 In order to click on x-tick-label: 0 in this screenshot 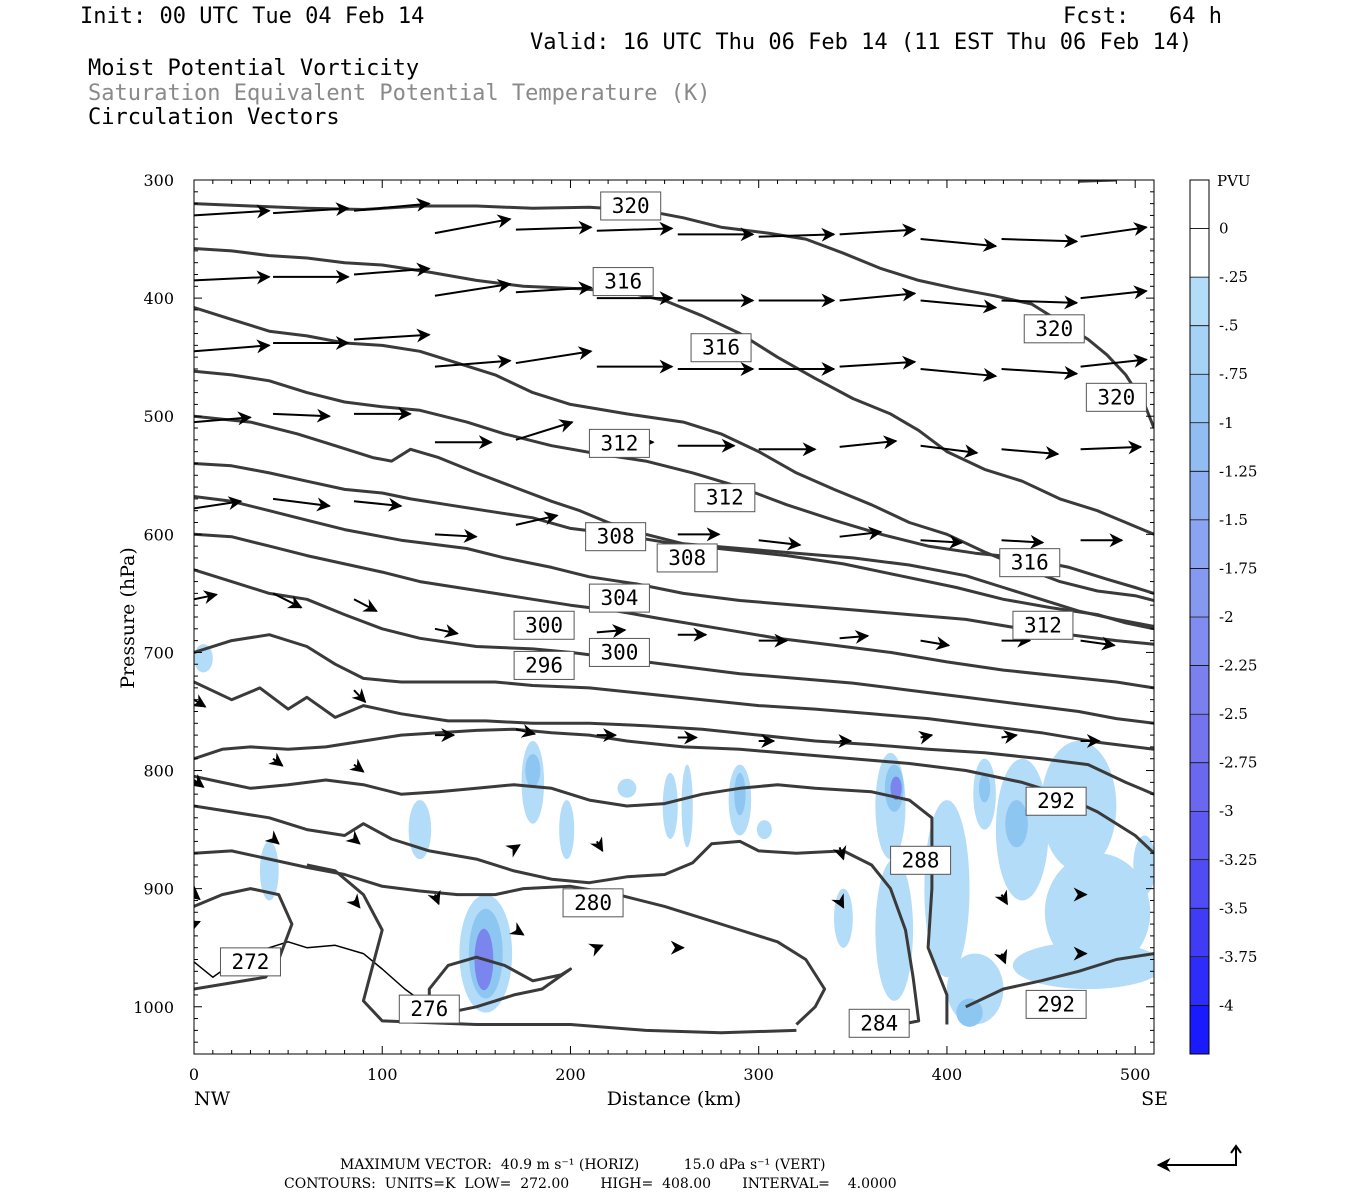, I will do `click(194, 1074)`.